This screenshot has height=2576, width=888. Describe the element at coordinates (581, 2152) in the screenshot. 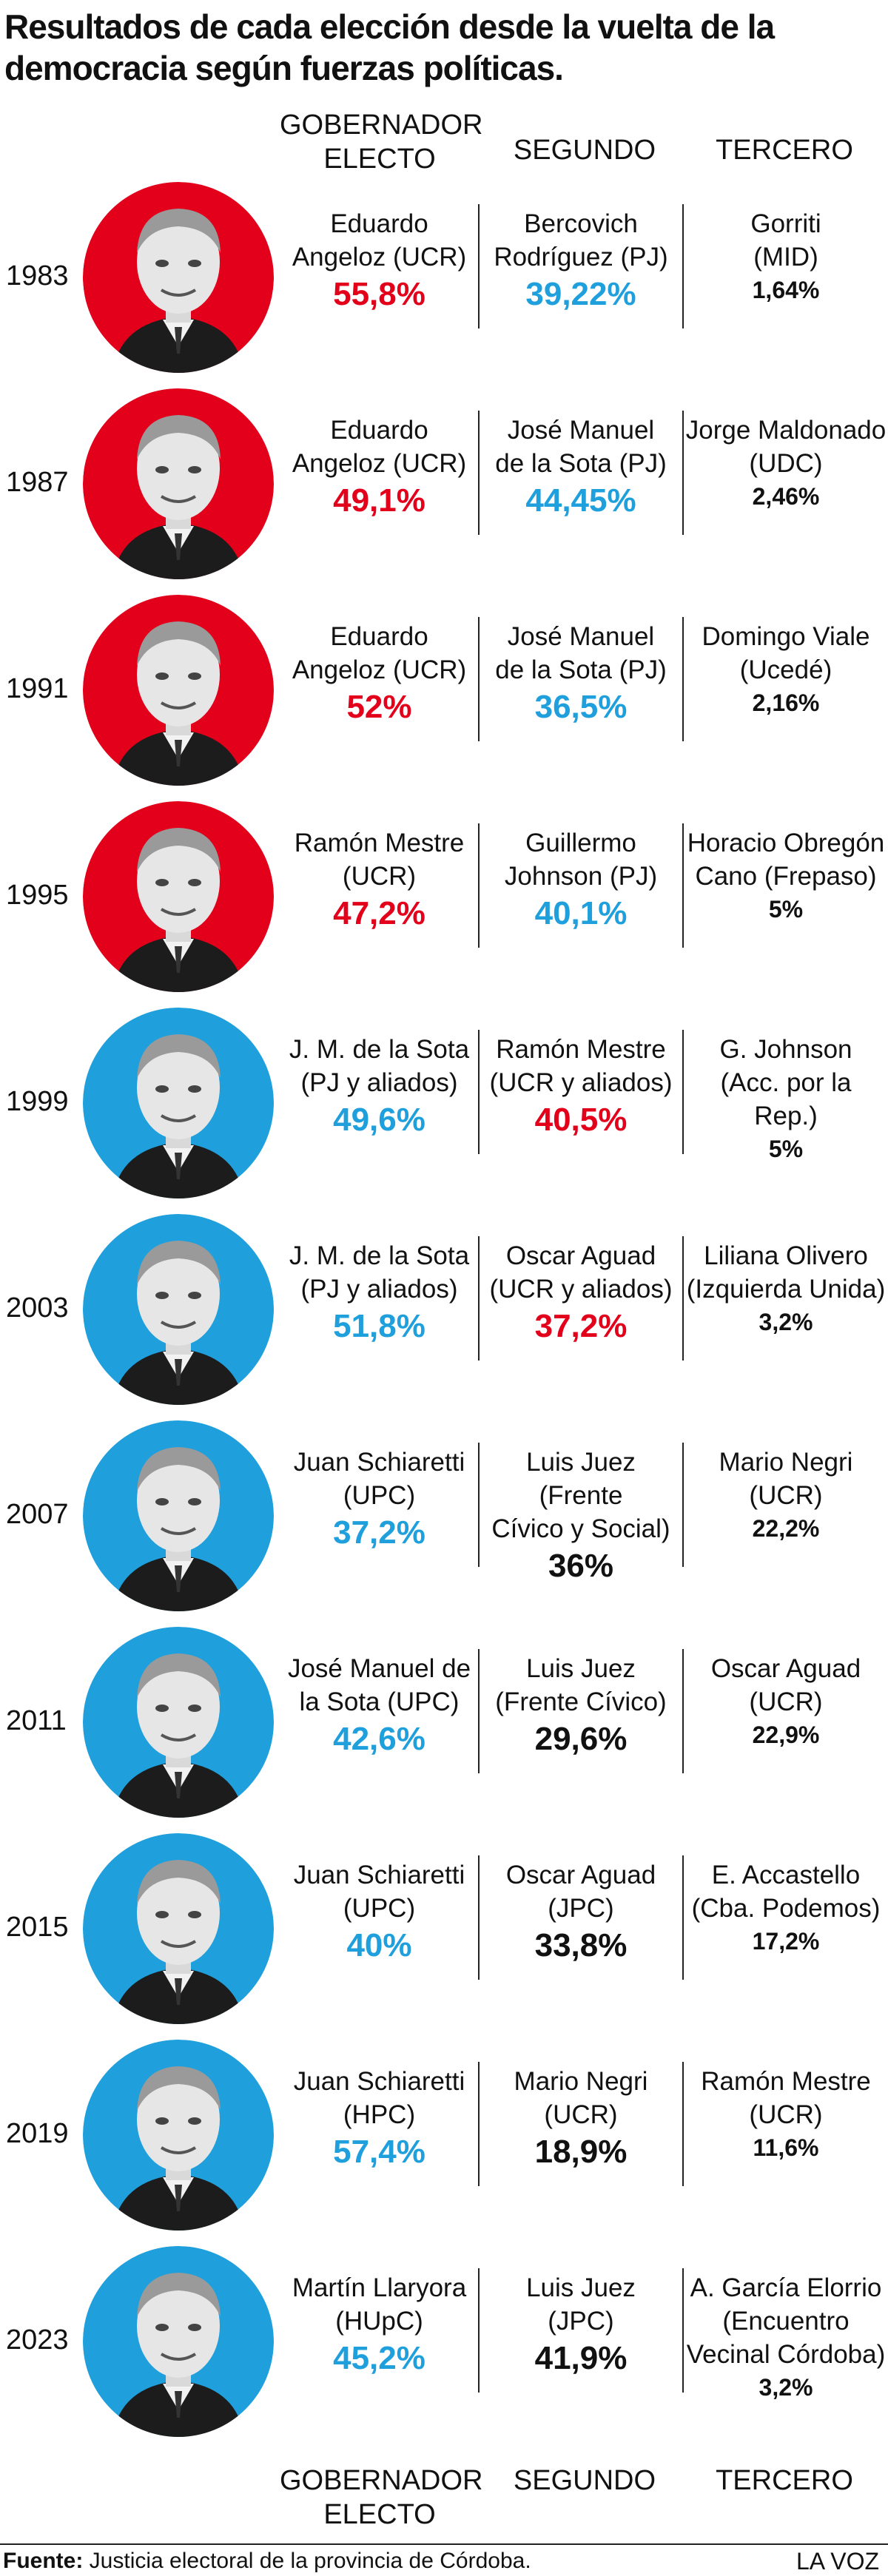

I see `second-place-percentage: 18,9%` at that location.